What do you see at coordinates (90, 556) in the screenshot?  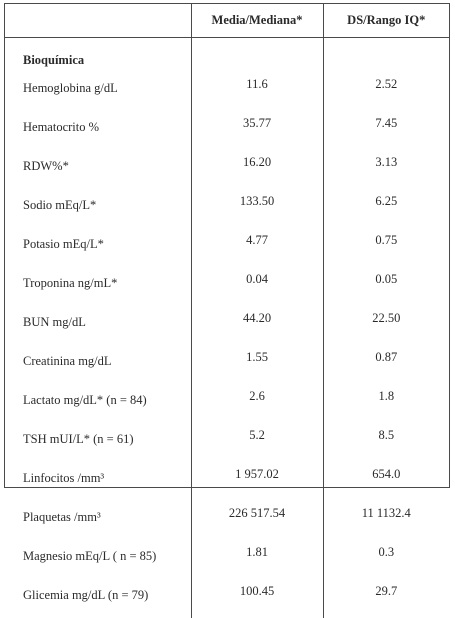 I see `row-label: Magnesio mEq/L ( n = 85)` at bounding box center [90, 556].